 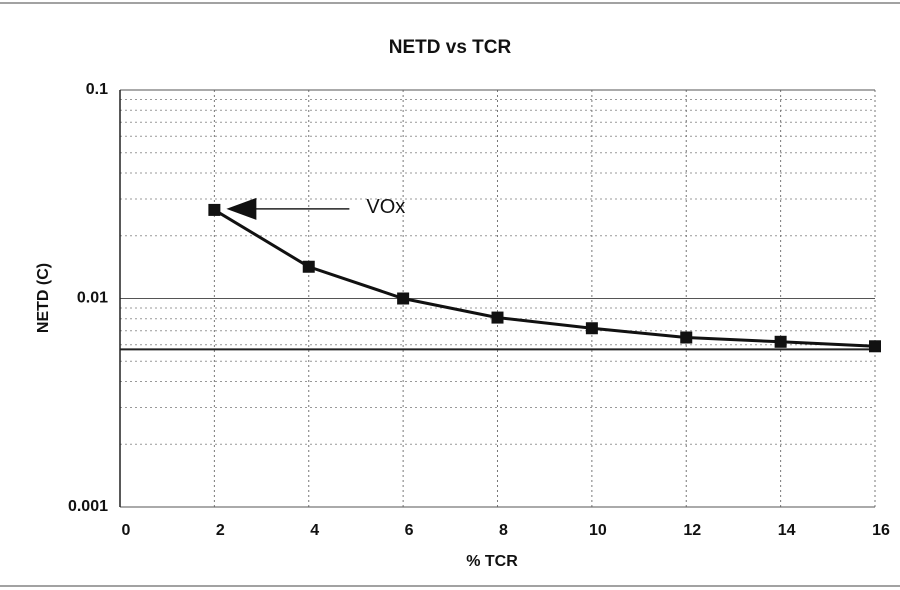 What do you see at coordinates (97, 89) in the screenshot?
I see `y-tick-label: 0.1` at bounding box center [97, 89].